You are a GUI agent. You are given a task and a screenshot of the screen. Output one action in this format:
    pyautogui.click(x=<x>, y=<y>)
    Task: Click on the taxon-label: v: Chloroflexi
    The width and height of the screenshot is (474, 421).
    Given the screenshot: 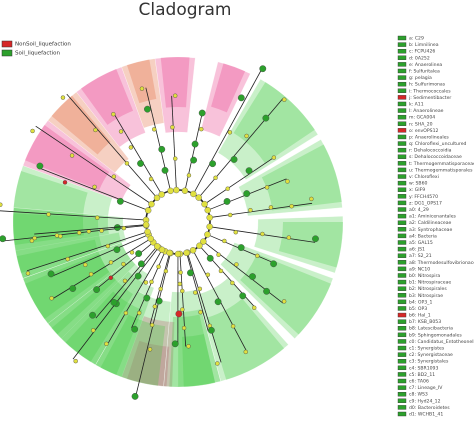 What is the action you would take?
    pyautogui.click(x=424, y=177)
    